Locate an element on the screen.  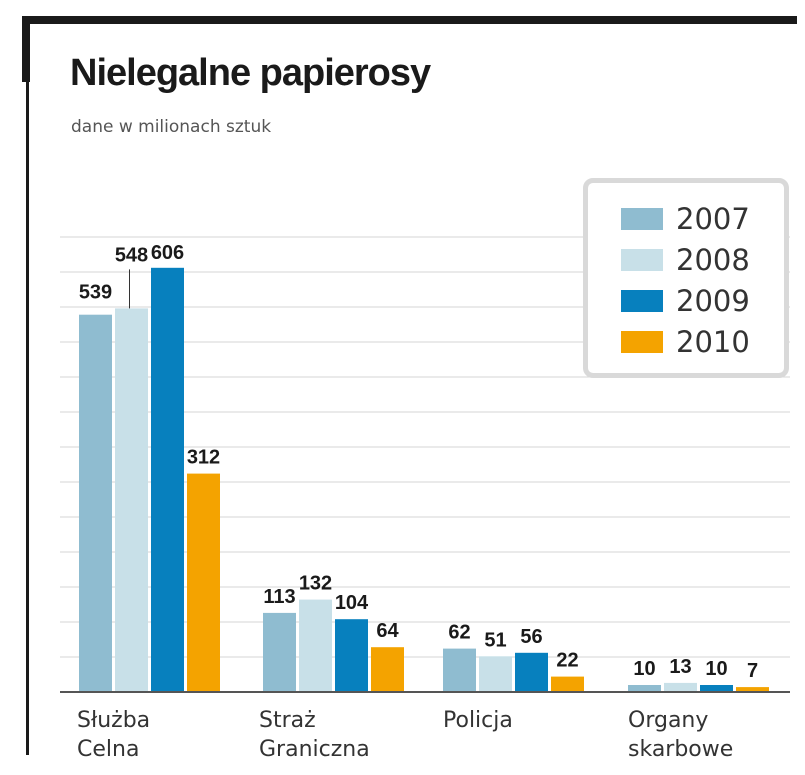
frame-left-line is located at coordinates (27, 417).